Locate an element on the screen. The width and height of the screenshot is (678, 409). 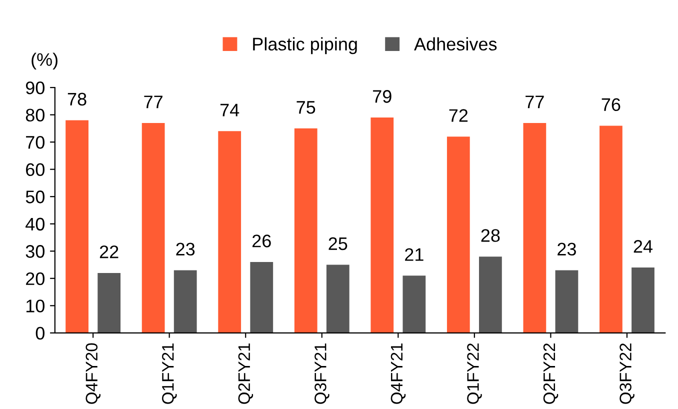
data-label: 26 is located at coordinates (261, 241).